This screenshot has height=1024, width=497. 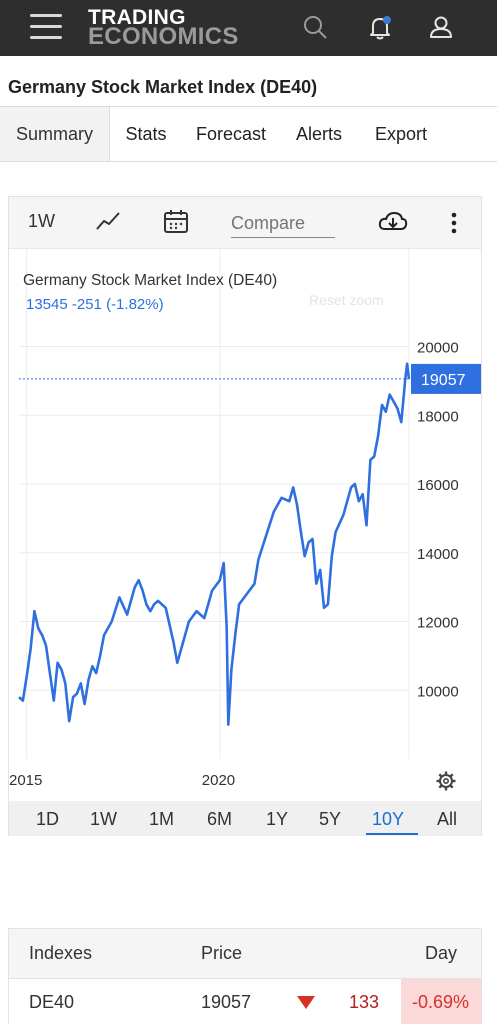 I want to click on logo: TRADING ECONOMICS, so click(x=163, y=28).